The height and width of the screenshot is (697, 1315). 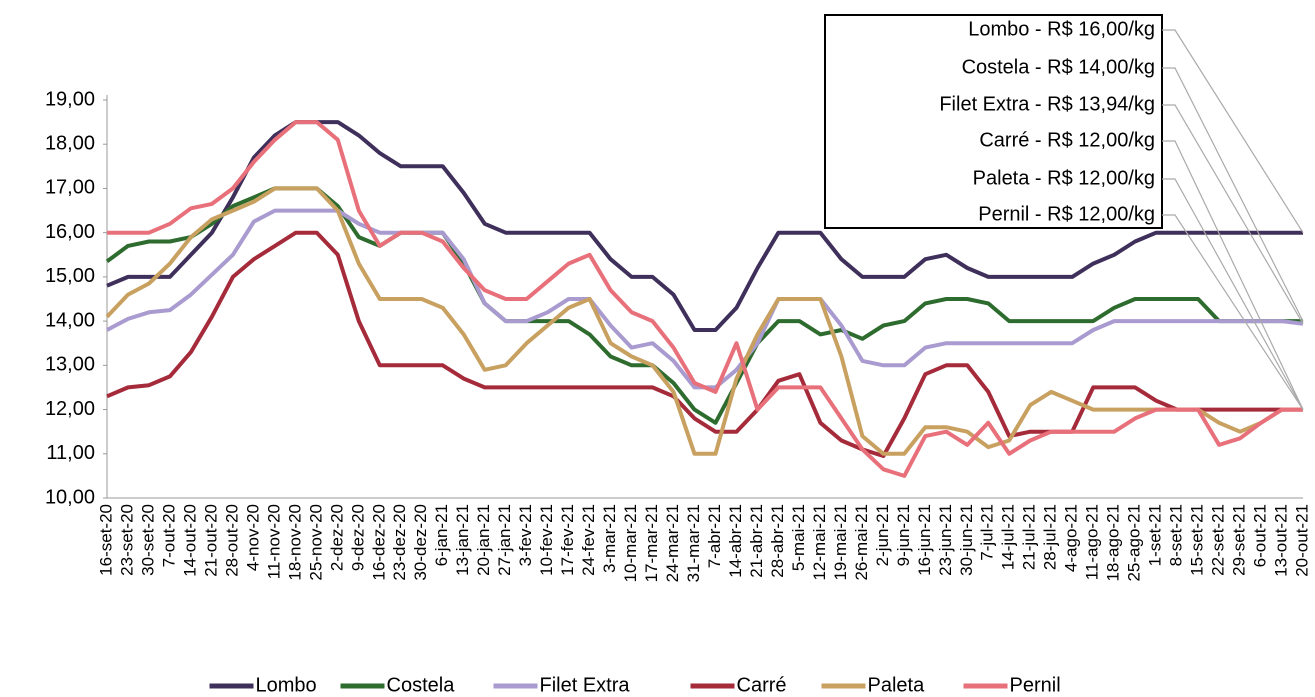 What do you see at coordinates (420, 542) in the screenshot?
I see `x-tick-label: 30-dez-20` at bounding box center [420, 542].